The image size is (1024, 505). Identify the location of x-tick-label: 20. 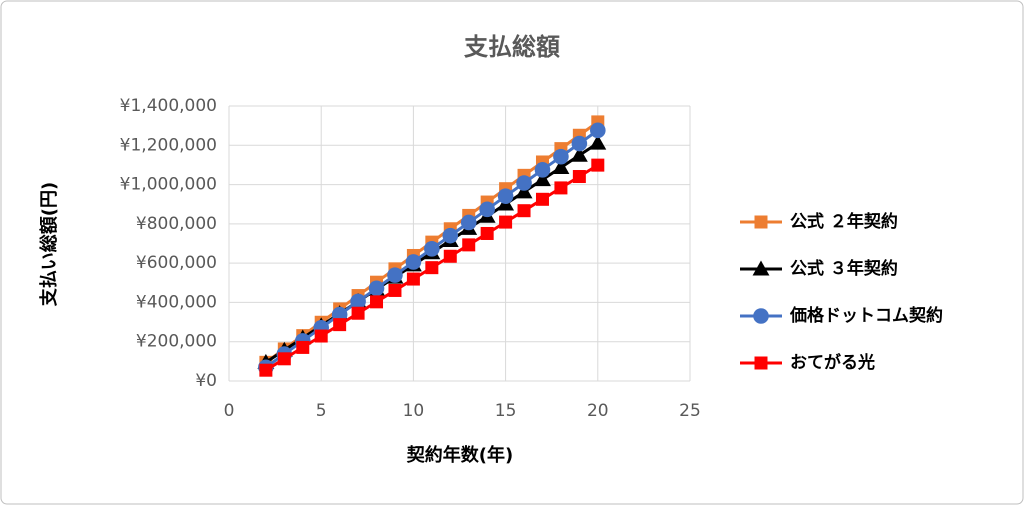
(598, 411).